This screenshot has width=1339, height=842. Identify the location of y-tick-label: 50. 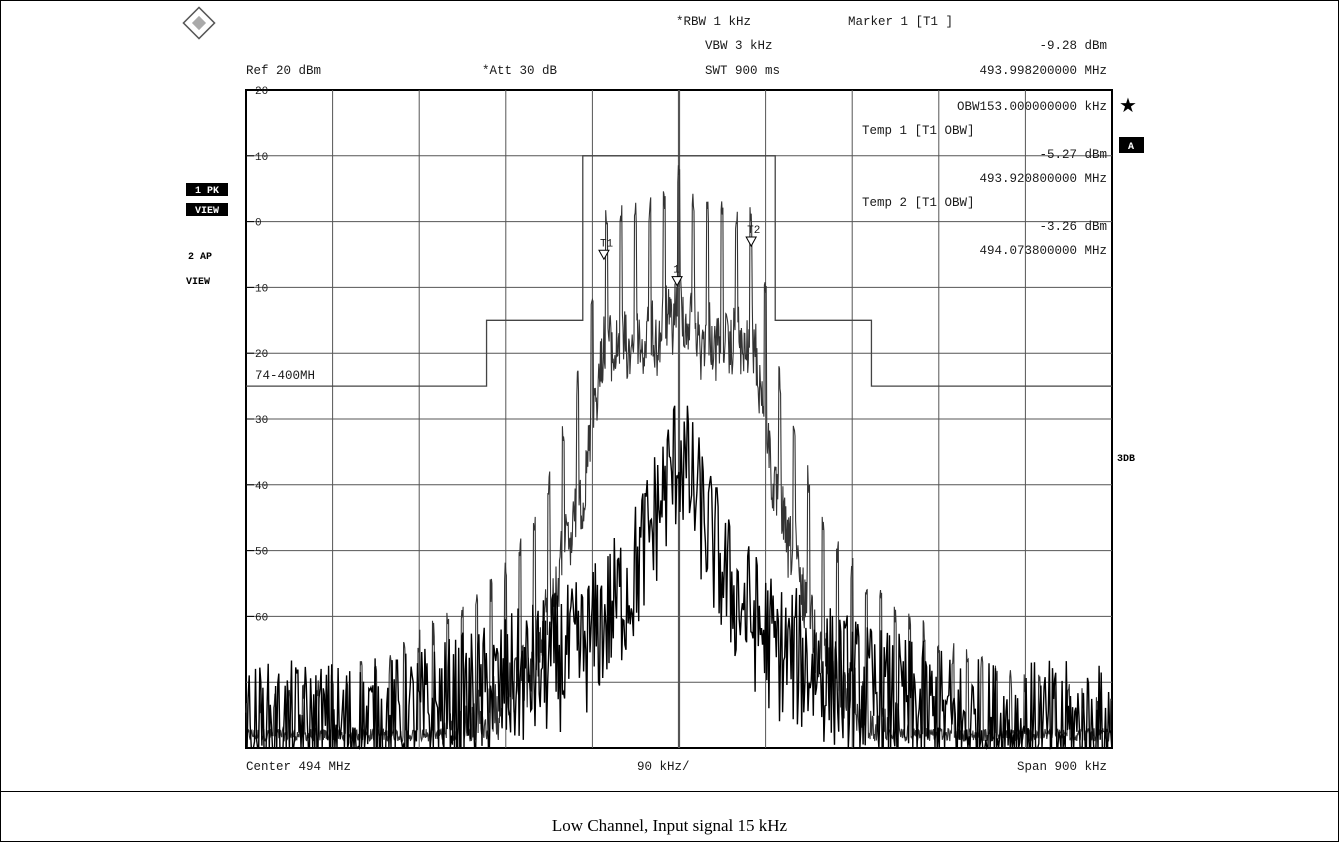
(261, 553).